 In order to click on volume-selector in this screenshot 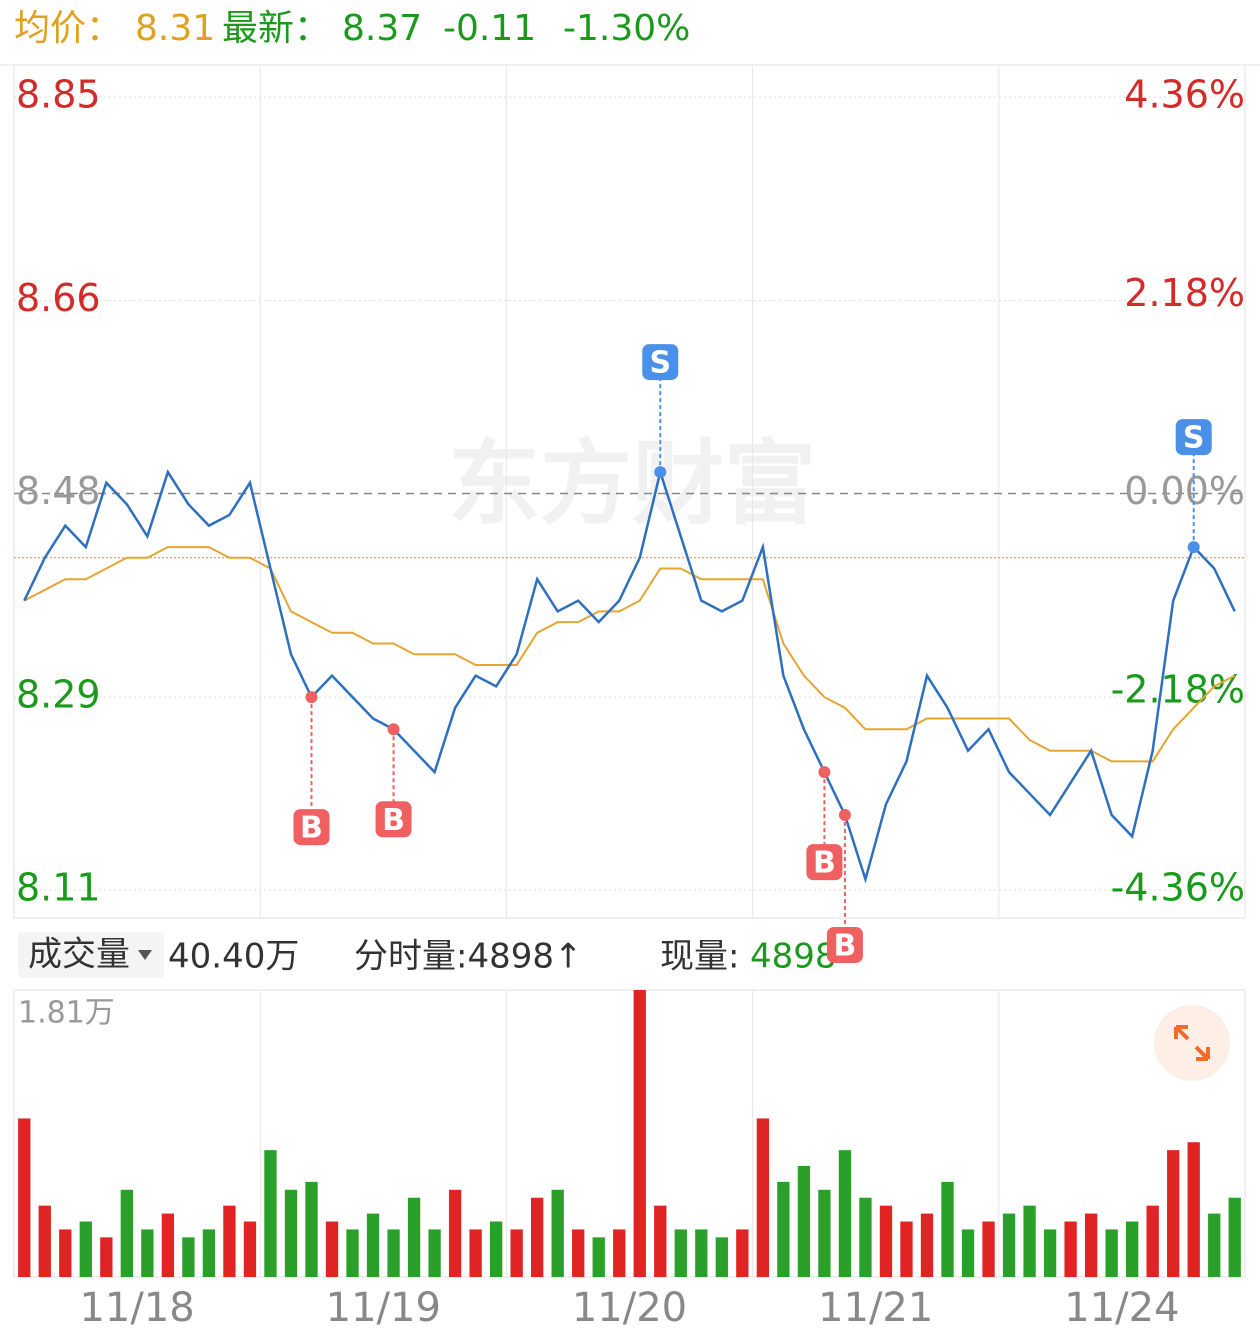, I will do `click(91, 955)`.